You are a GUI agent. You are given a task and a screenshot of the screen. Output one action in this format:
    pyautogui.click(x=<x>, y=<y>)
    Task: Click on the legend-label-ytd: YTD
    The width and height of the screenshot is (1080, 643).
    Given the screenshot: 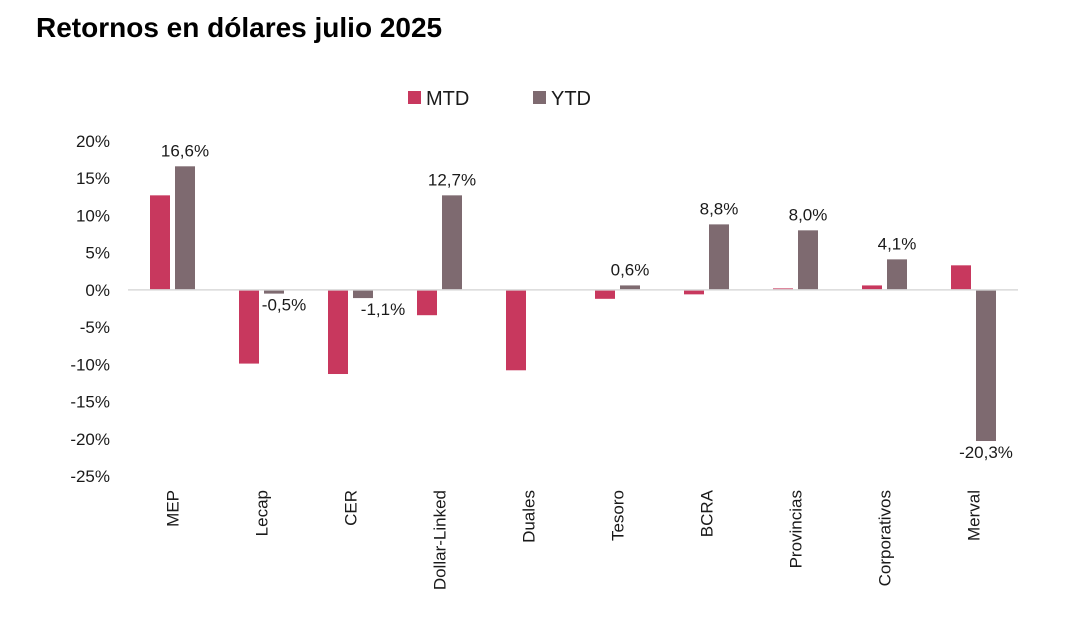 What is the action you would take?
    pyautogui.click(x=571, y=99)
    